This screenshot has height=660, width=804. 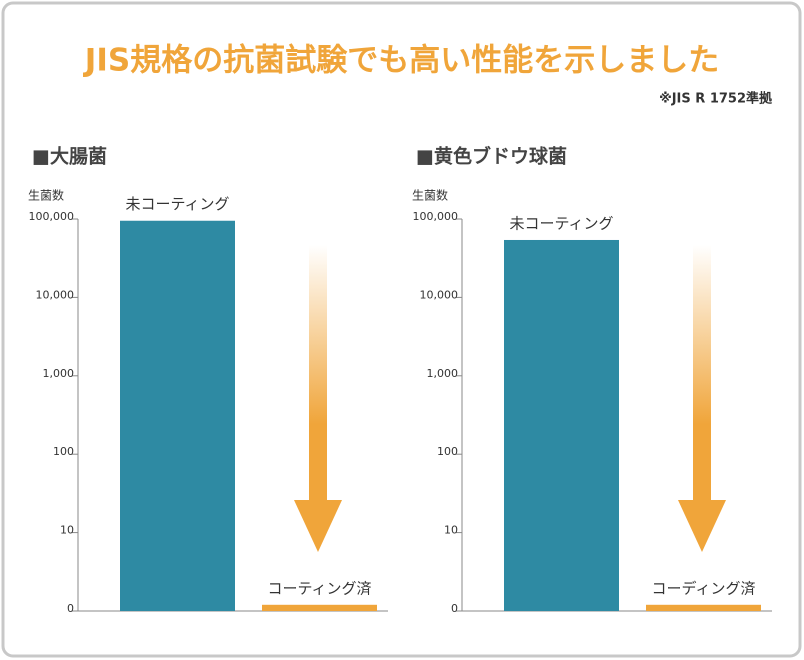 I want to click on bar-label: コーディング済, so click(x=704, y=588).